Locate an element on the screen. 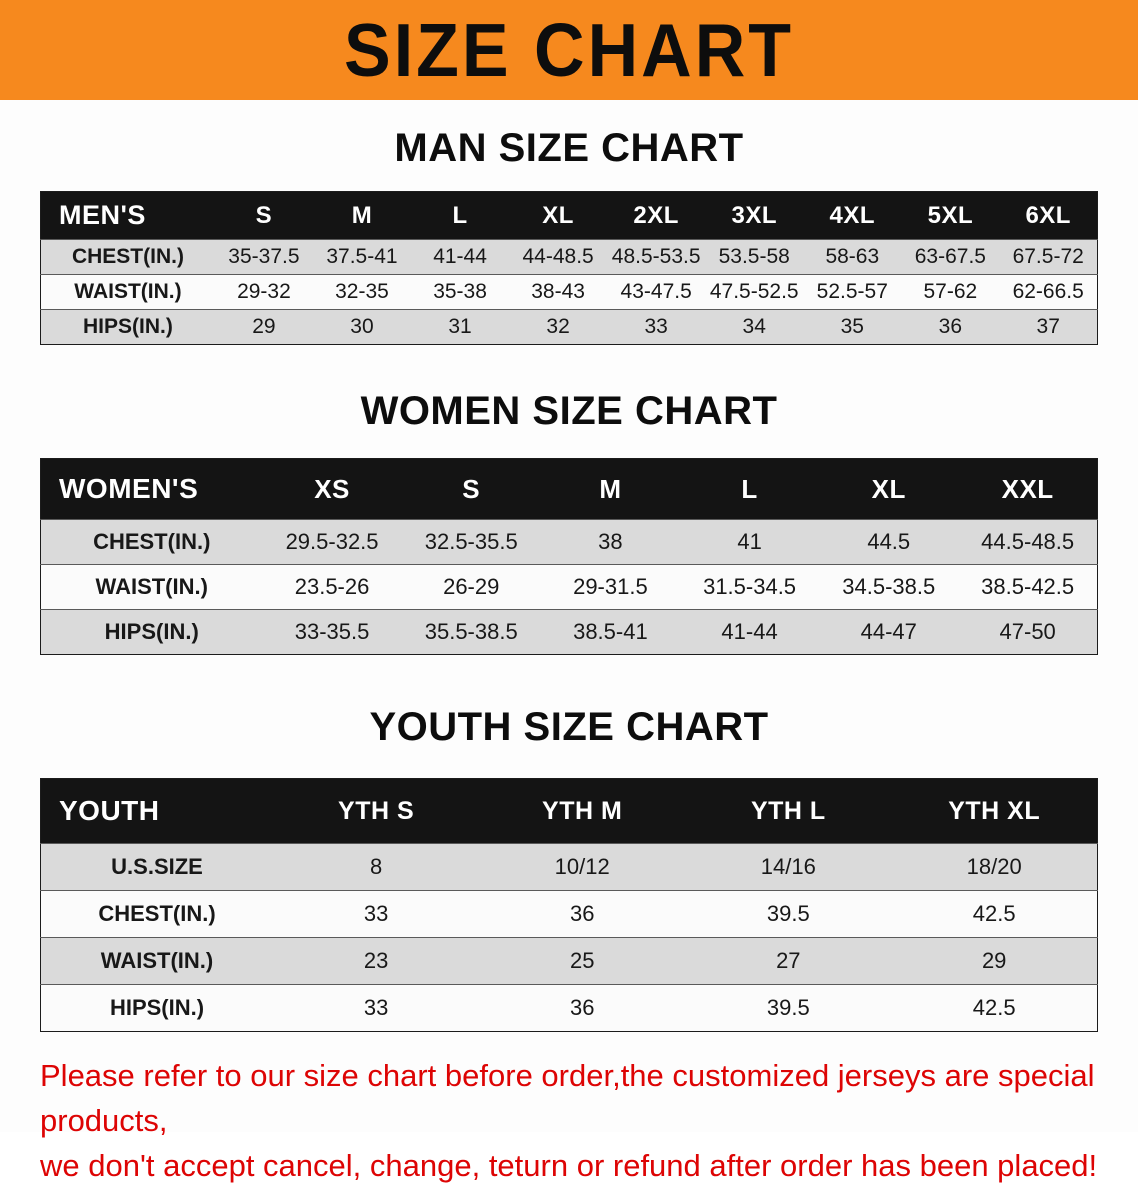  banner-title: SIZE CHART is located at coordinates (569, 50).